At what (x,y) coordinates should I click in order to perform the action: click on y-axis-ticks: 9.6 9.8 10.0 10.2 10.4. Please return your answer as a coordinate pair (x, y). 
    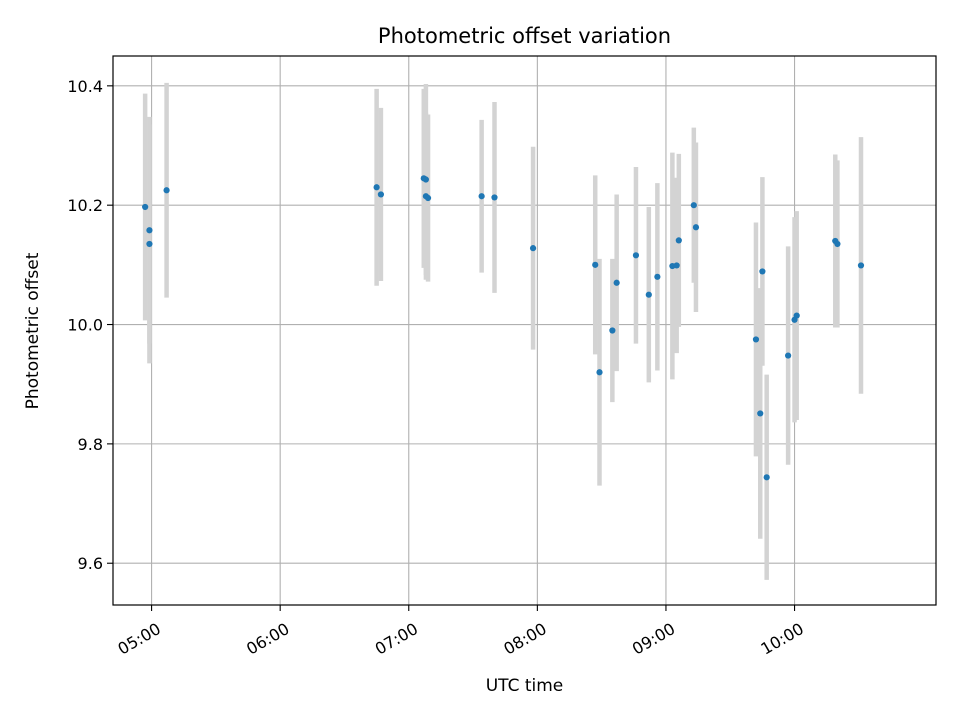
    Looking at the image, I should click on (90, 325).